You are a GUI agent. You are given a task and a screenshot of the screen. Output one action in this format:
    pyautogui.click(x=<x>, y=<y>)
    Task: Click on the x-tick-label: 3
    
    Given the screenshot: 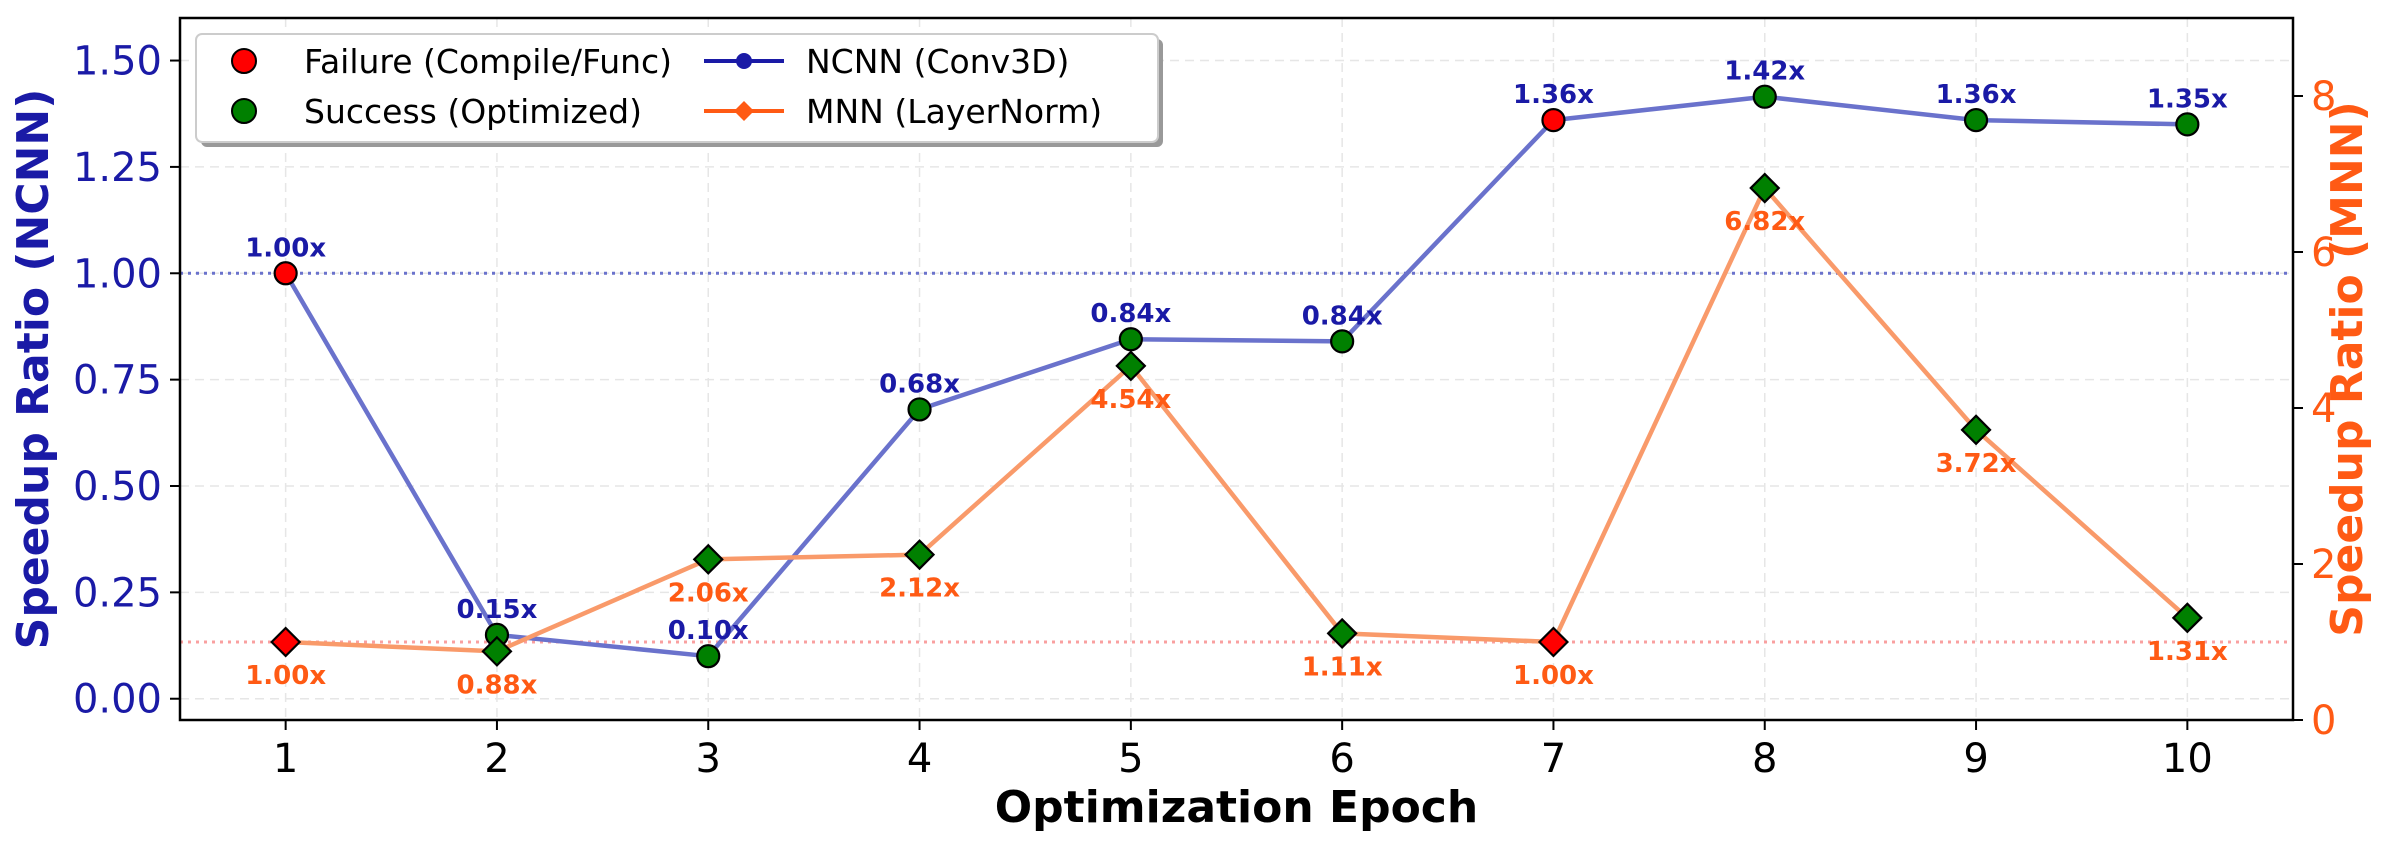 What is the action you would take?
    pyautogui.click(x=708, y=759)
    